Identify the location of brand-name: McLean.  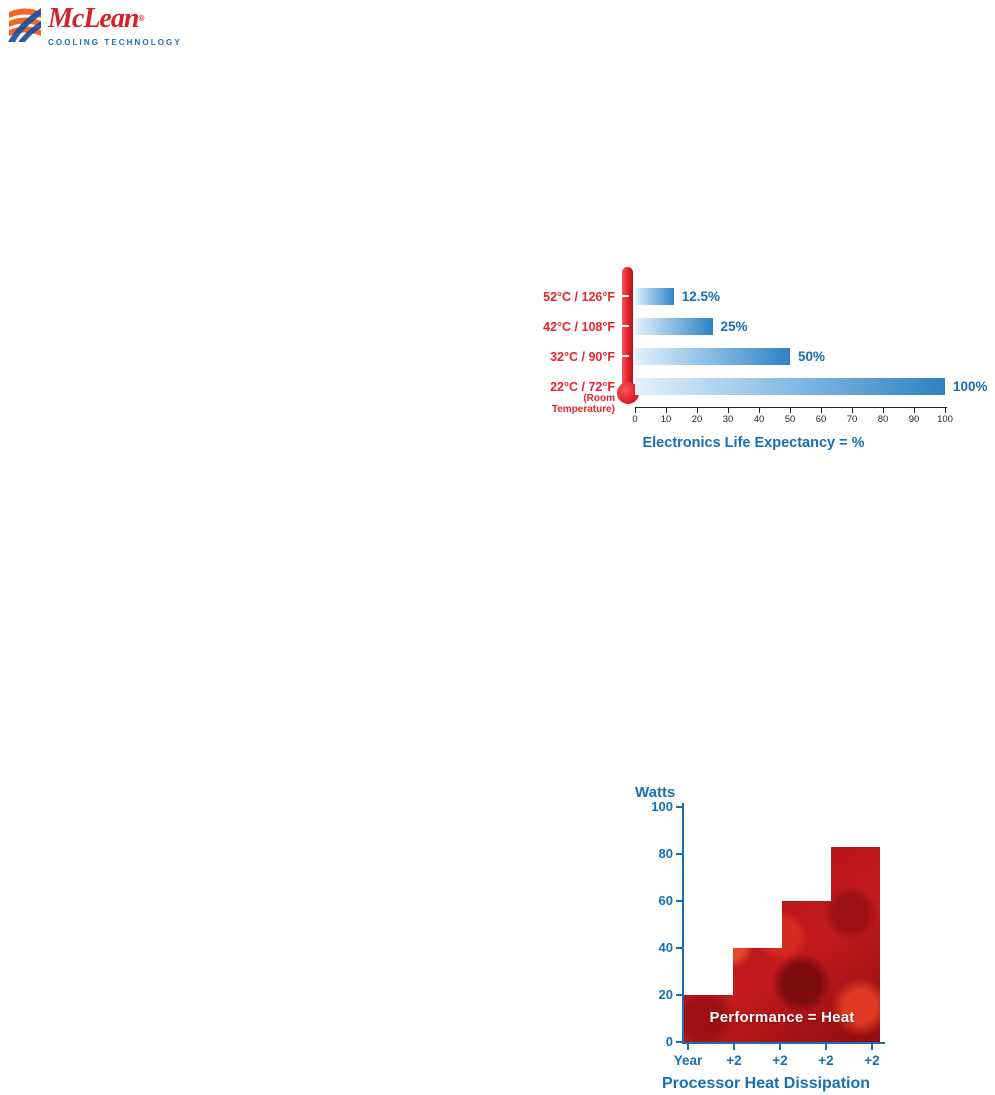
(93, 18).